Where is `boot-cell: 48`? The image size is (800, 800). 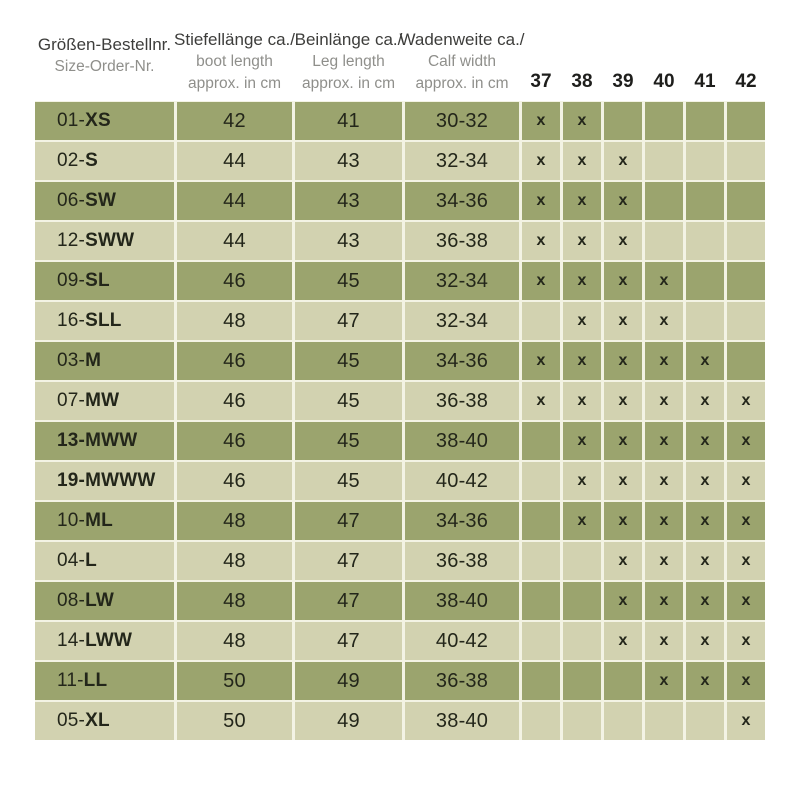 boot-cell: 48 is located at coordinates (234, 561).